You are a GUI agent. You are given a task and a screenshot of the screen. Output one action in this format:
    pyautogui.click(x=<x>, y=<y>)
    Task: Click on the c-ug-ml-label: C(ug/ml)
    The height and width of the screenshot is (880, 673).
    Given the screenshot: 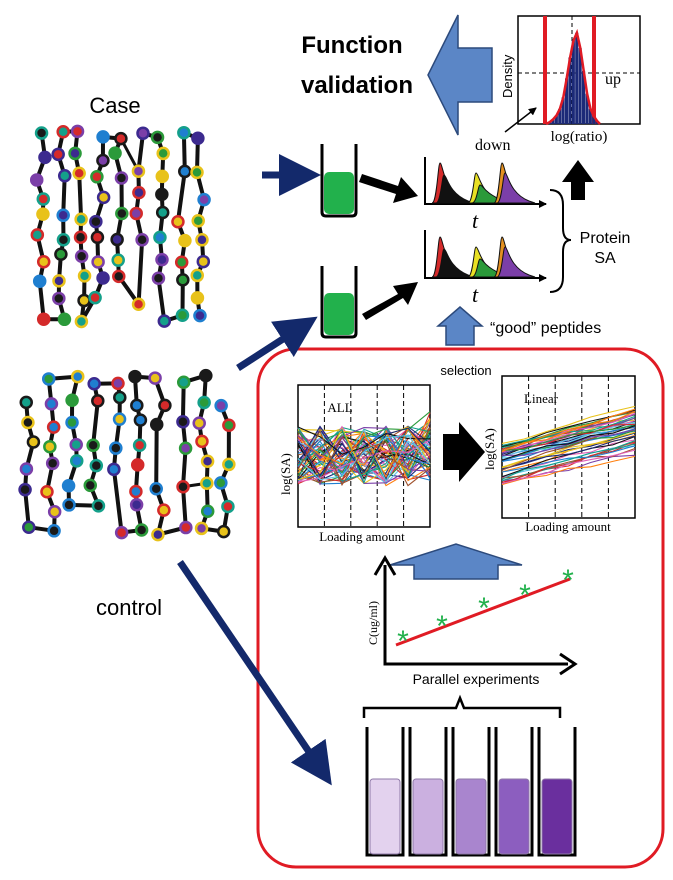 What is the action you would take?
    pyautogui.click(x=373, y=623)
    